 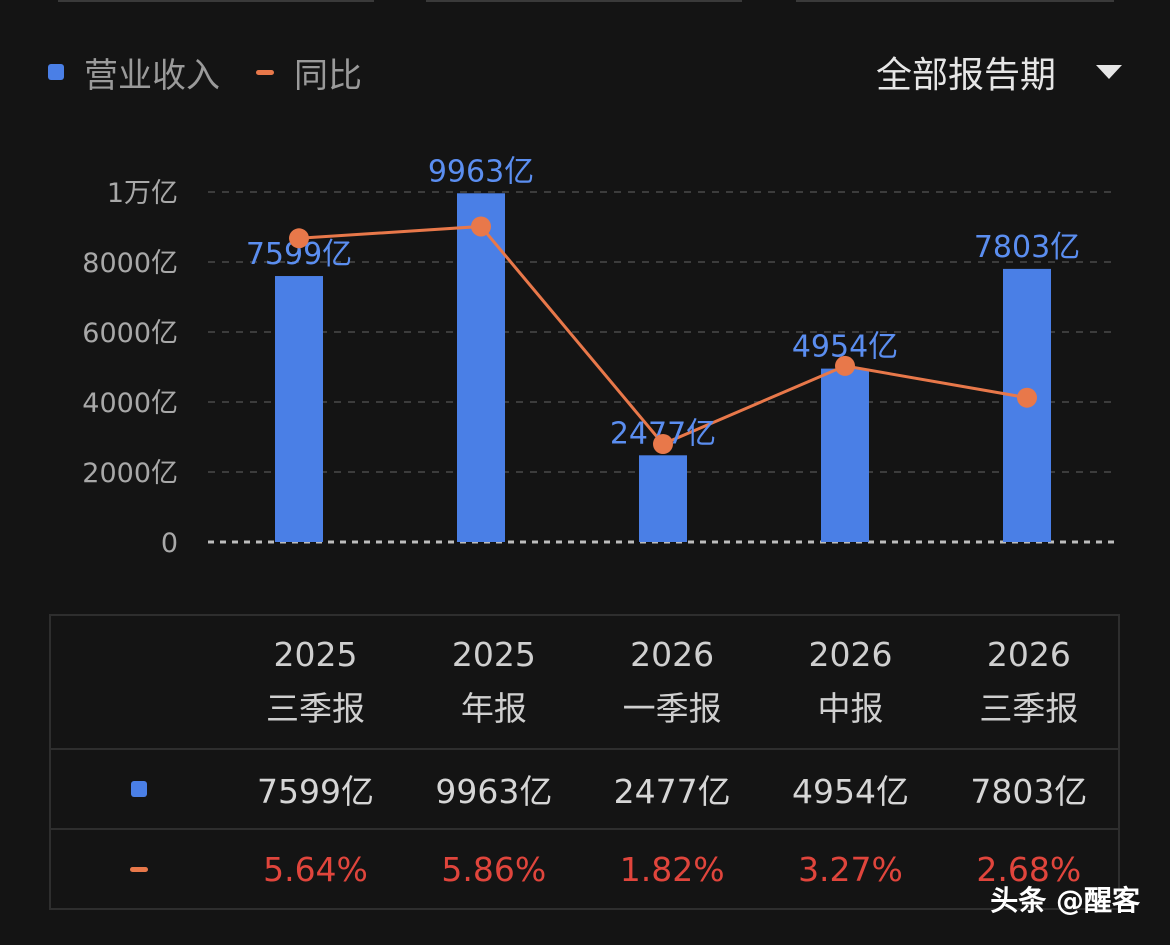 I want to click on yoy-line, so click(x=663, y=335).